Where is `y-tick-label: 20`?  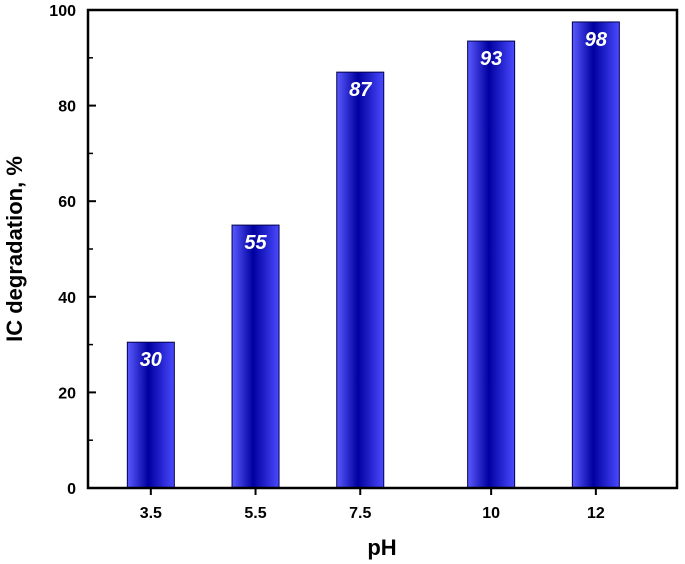 y-tick-label: 20 is located at coordinates (67, 393).